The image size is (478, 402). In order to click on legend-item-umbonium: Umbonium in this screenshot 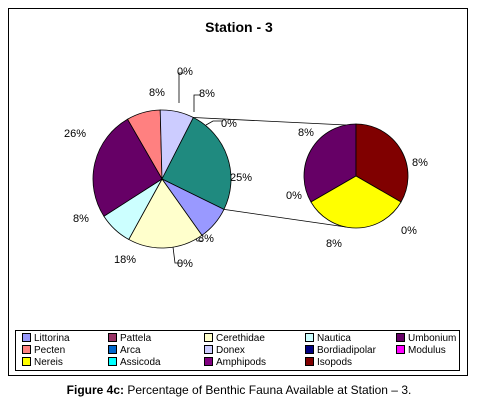, I will do `click(426, 338)`.